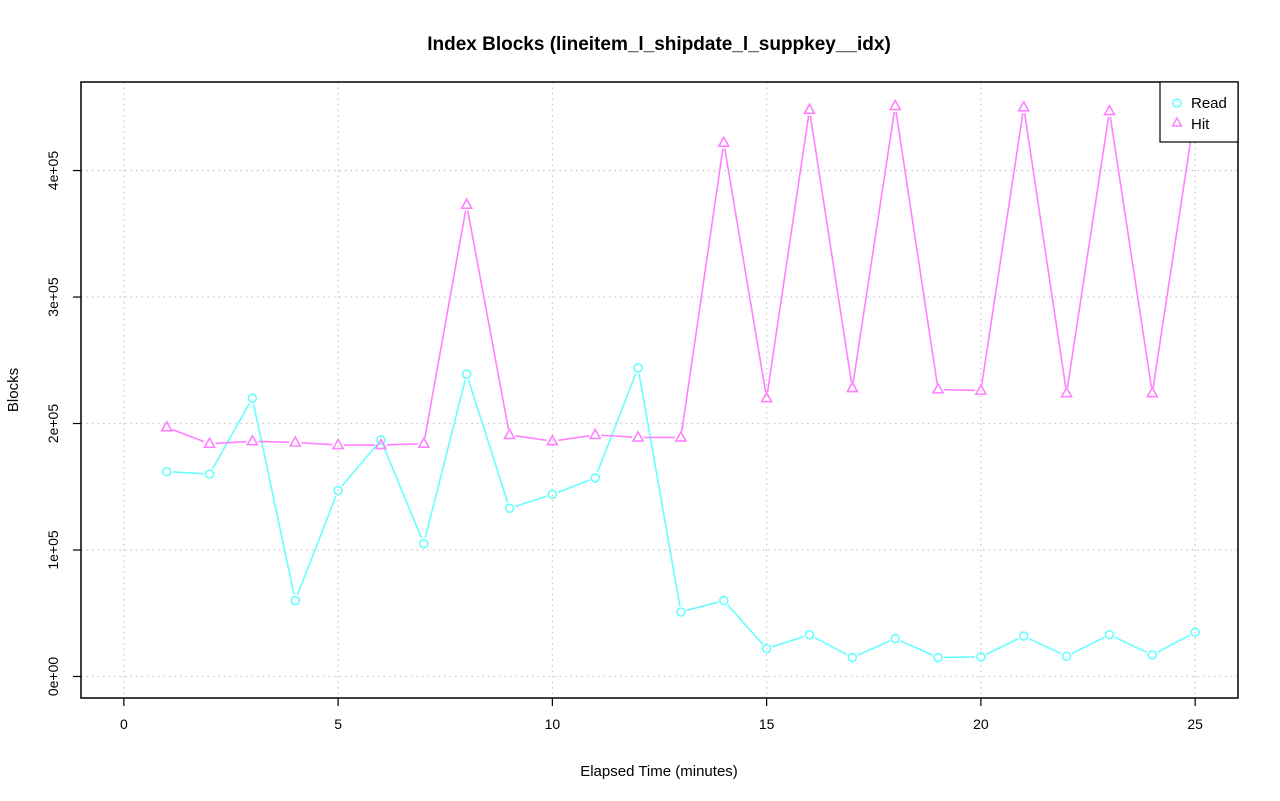 The image size is (1280, 801). Describe the element at coordinates (659, 771) in the screenshot. I see `x-axis-label: Elapsed Time (minutes)` at that location.